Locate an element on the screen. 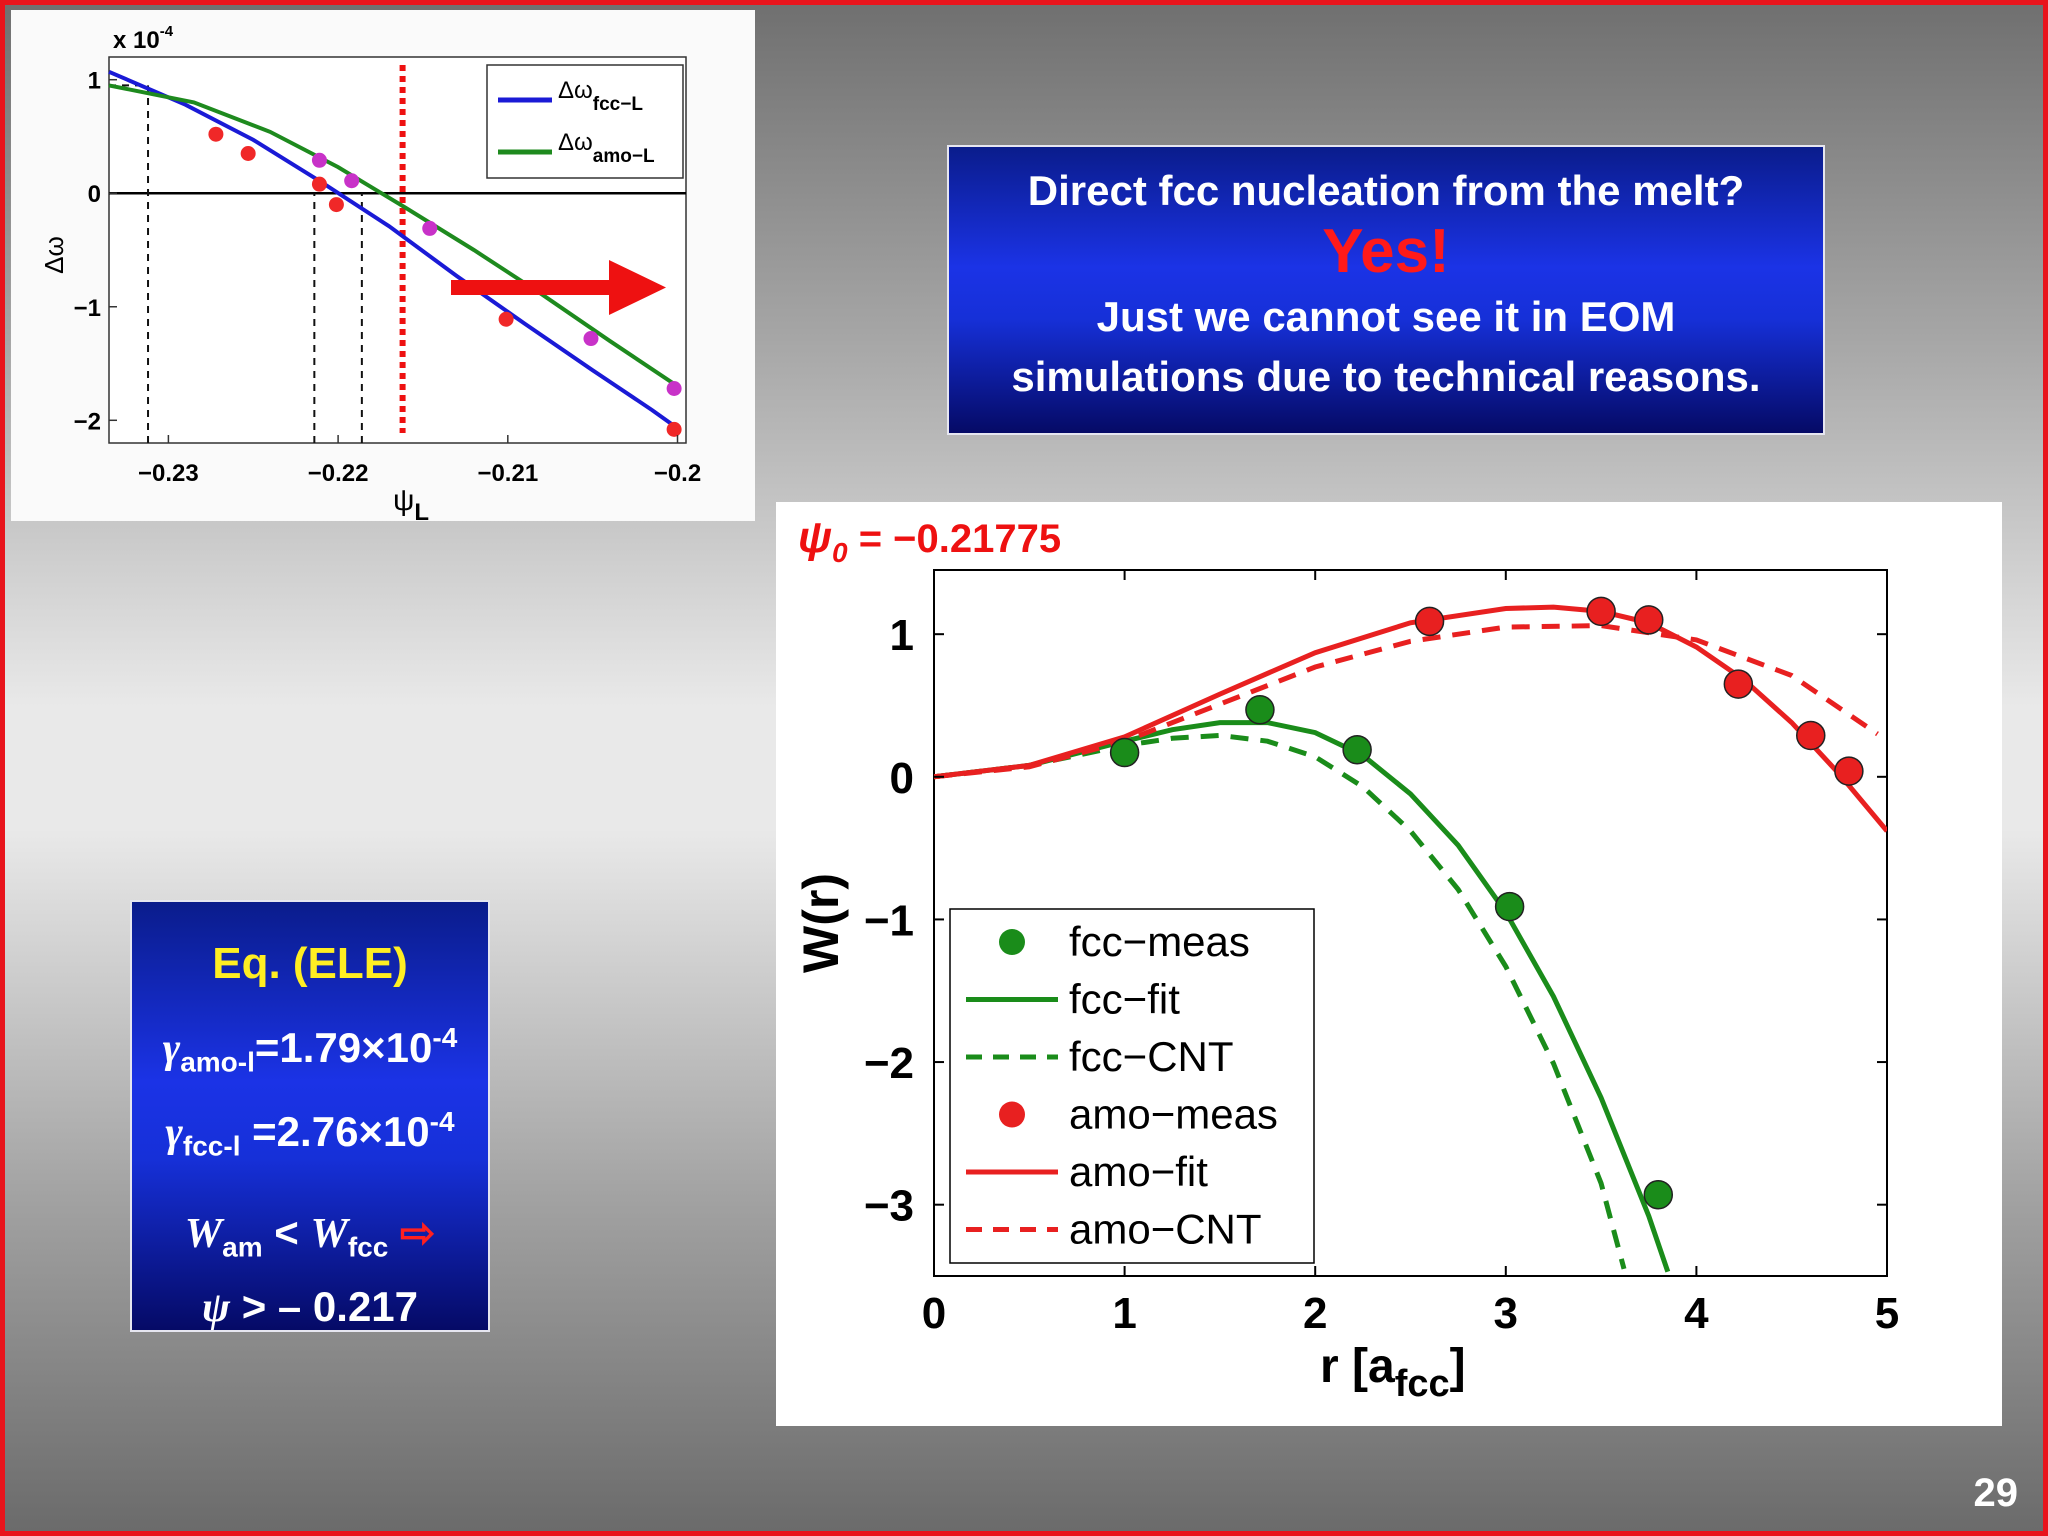 Image resolution: width=2048 pixels, height=1536 pixels. y-multiplier-exponent: -4 is located at coordinates (167, 31).